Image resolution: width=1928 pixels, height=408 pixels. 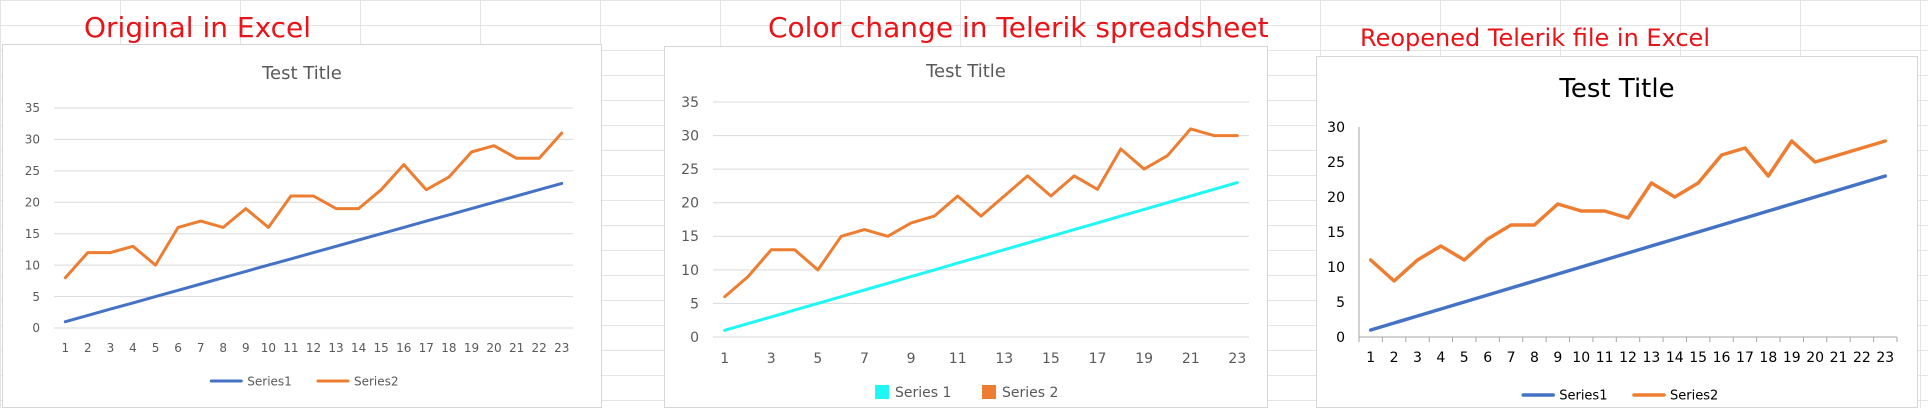 What do you see at coordinates (448, 348) in the screenshot?
I see `x-tick-label: 18` at bounding box center [448, 348].